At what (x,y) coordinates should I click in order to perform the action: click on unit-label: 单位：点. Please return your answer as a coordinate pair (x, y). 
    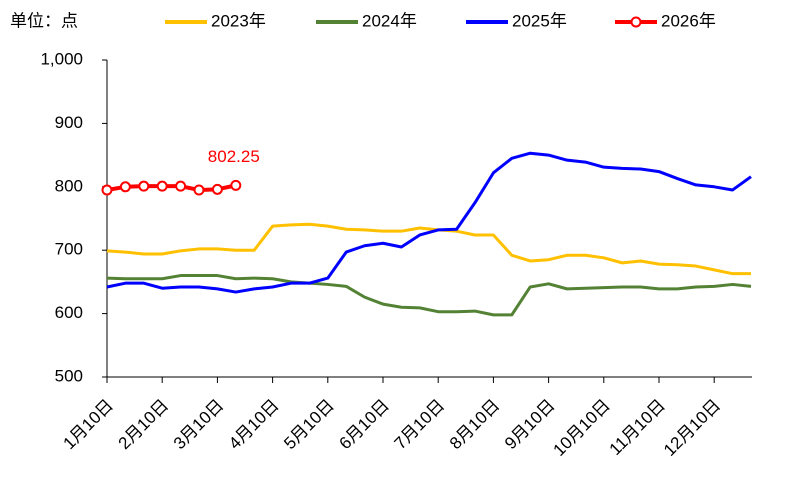
    Looking at the image, I should click on (44, 20).